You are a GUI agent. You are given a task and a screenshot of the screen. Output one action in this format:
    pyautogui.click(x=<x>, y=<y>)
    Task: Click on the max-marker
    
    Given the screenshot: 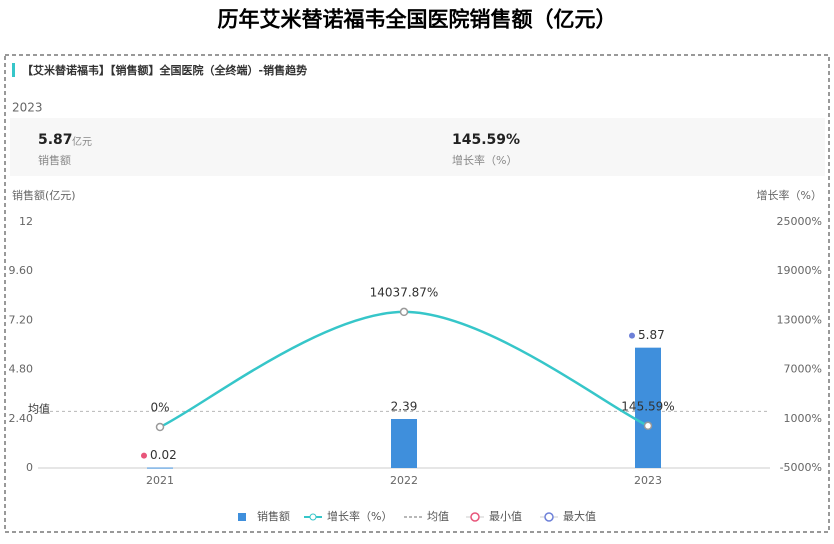 What is the action you would take?
    pyautogui.click(x=632, y=335)
    